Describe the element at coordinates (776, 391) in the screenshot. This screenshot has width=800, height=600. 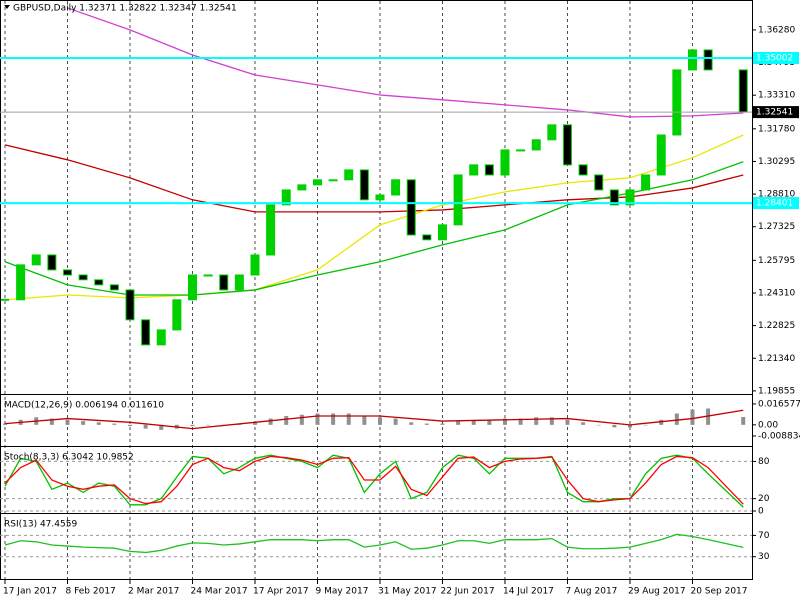
I see `y-tick-label: 1.19855` at that location.